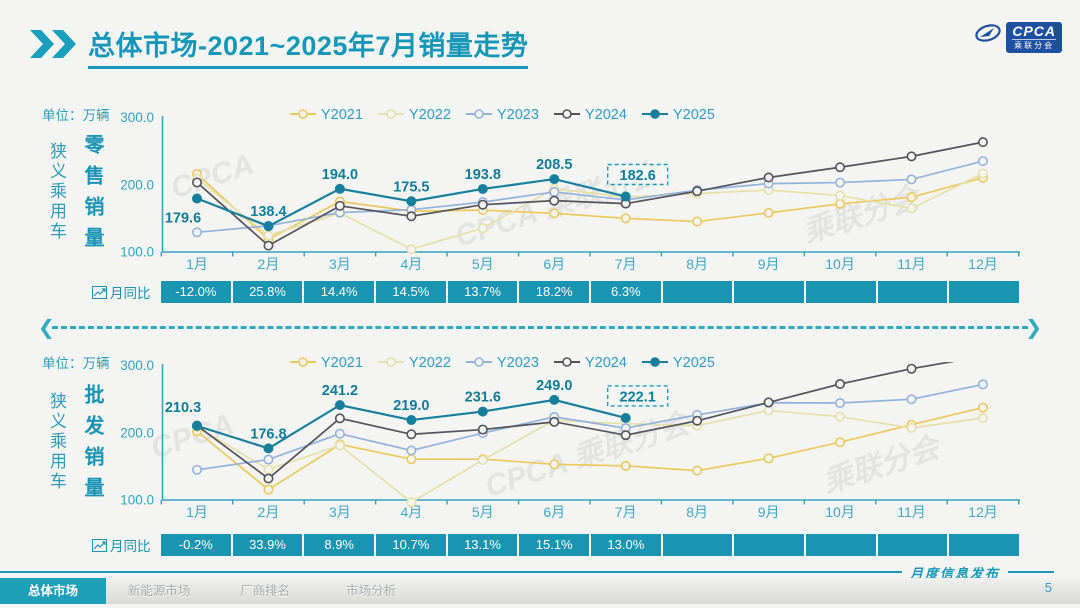  I want to click on data-label-boxed: 222.1, so click(638, 397).